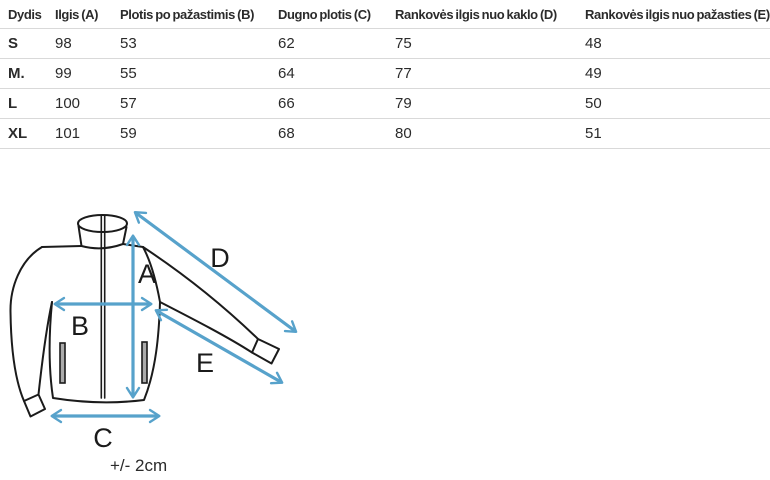  Describe the element at coordinates (490, 103) in the screenshot. I see `value-cell: 79` at that location.